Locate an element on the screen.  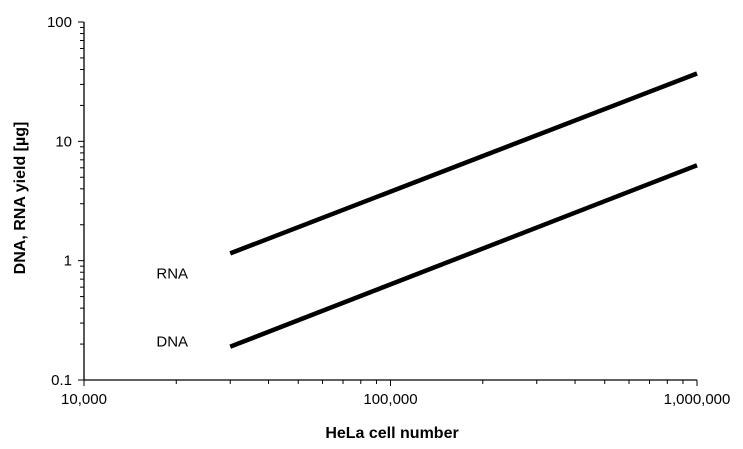
x-tick-label: 100,000 is located at coordinates (390, 399).